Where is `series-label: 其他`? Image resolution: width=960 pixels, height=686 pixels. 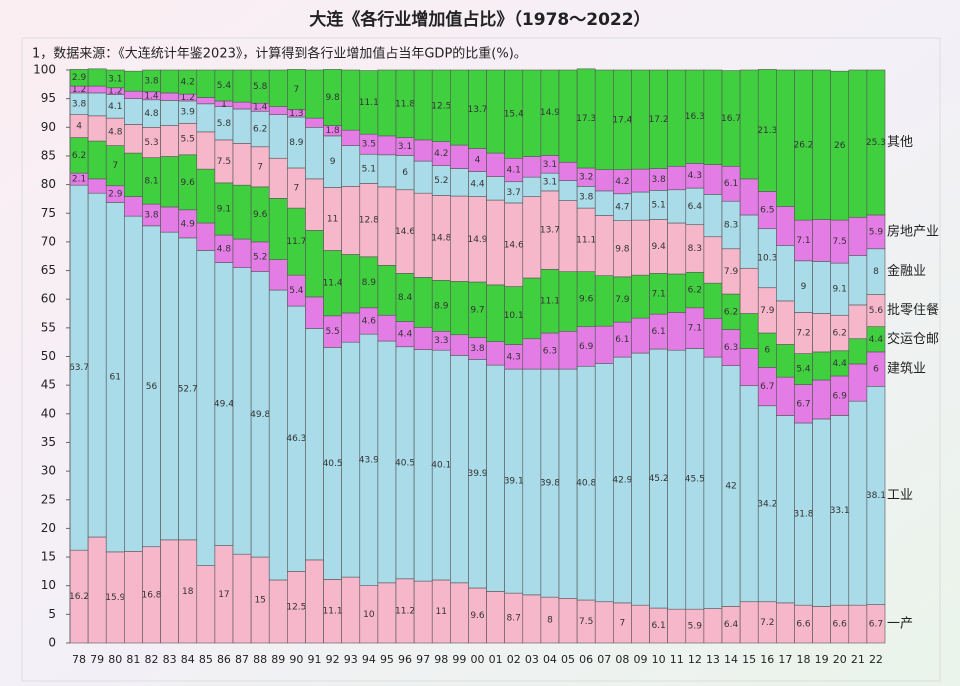
series-label: 其他 is located at coordinates (900, 142).